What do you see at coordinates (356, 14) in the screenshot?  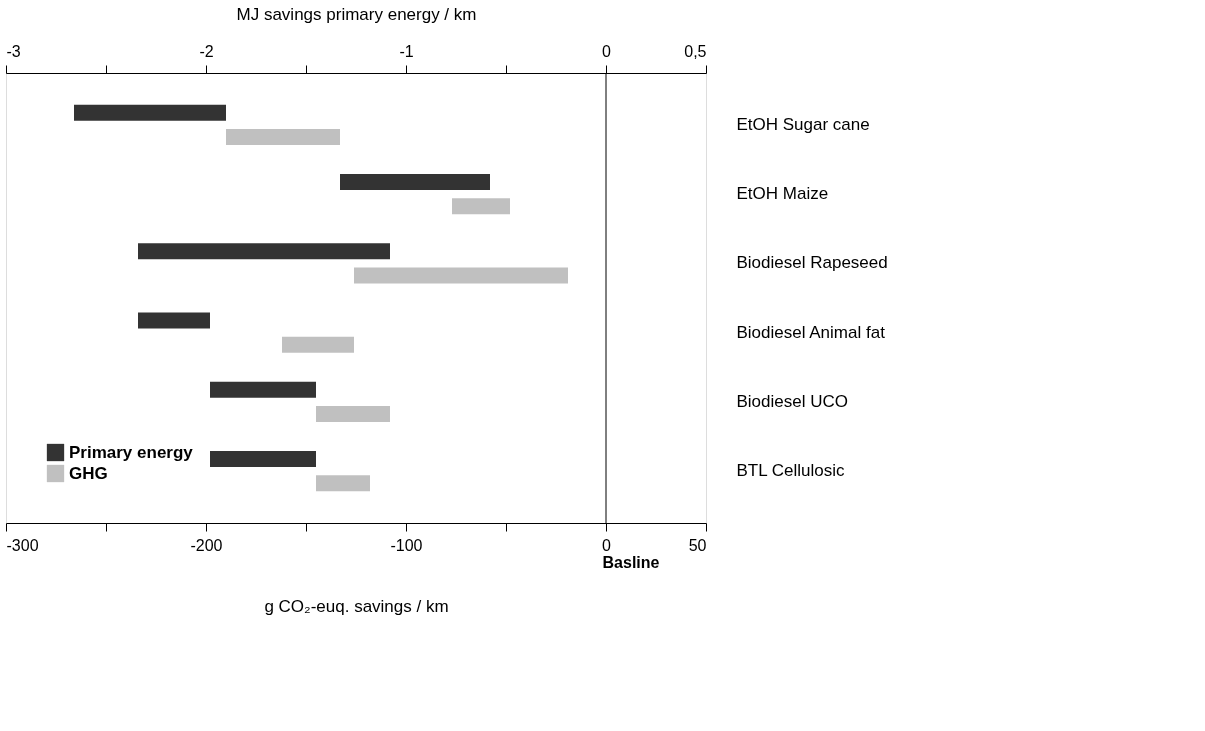 I see `x2-axis-title: MJ savings primary energy / km` at bounding box center [356, 14].